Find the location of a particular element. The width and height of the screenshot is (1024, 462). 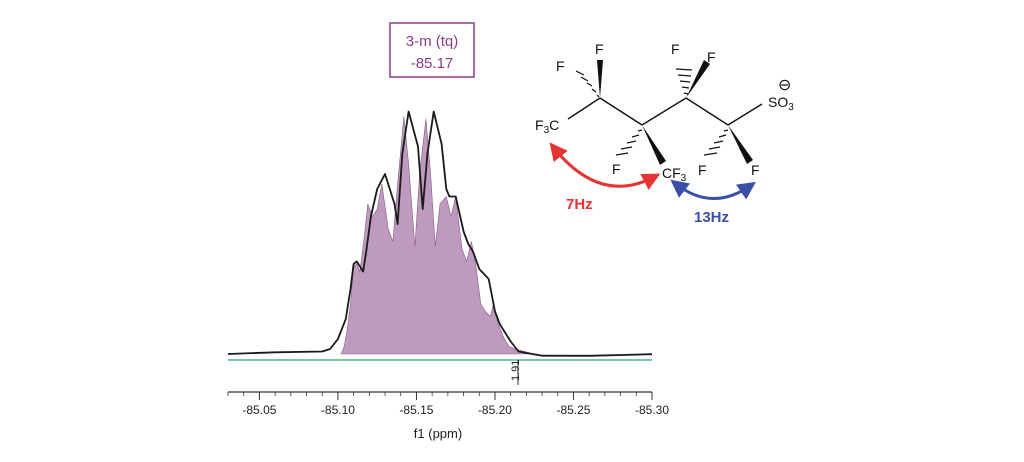

coupling-label-13hz: 13Hz is located at coordinates (711, 217).